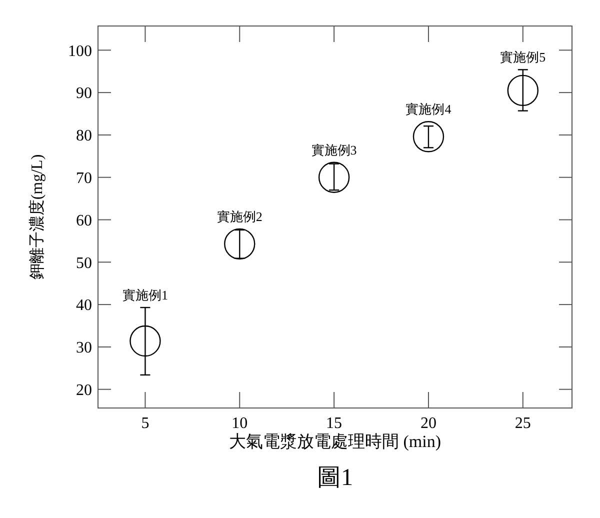 The height and width of the screenshot is (518, 600). Describe the element at coordinates (522, 423) in the screenshot. I see `x-tick-label: 25` at that location.